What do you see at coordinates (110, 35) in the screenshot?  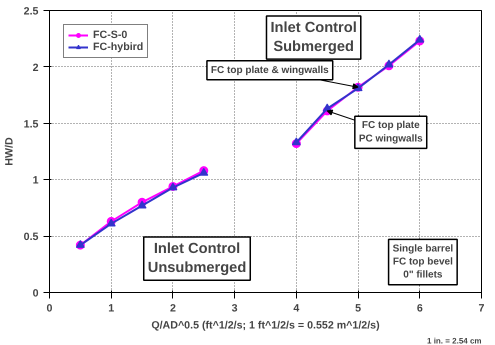 I see `legend-label: FC-S-0` at bounding box center [110, 35].